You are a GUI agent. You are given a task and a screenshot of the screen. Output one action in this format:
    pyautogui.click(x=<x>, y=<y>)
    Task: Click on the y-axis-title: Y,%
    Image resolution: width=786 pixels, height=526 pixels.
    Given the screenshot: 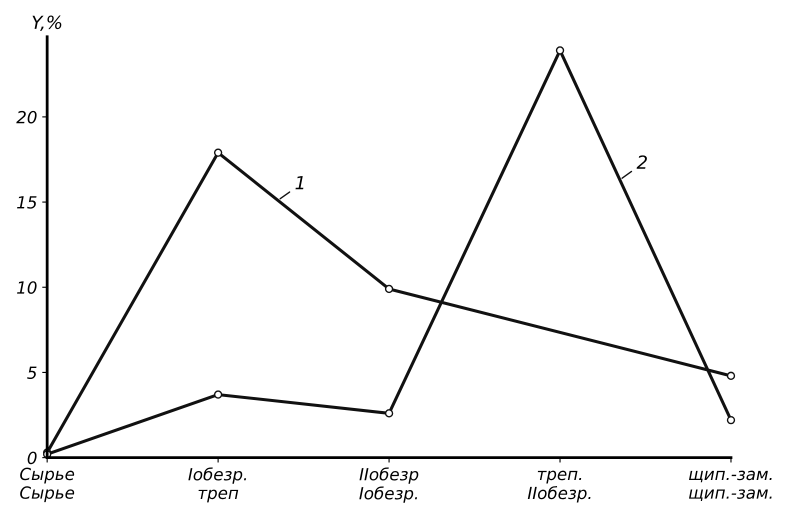 What is the action you would take?
    pyautogui.click(x=47, y=23)
    